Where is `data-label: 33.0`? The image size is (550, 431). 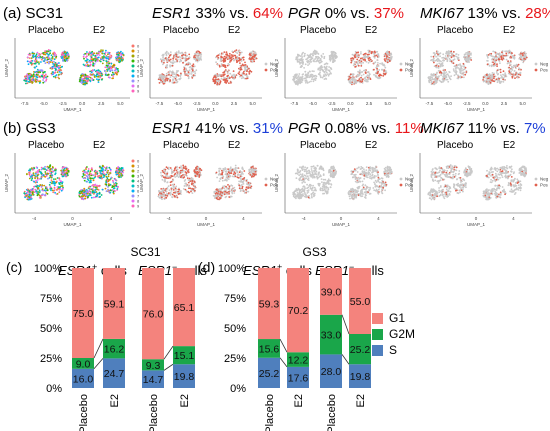 data-label: 33.0 is located at coordinates (331, 336).